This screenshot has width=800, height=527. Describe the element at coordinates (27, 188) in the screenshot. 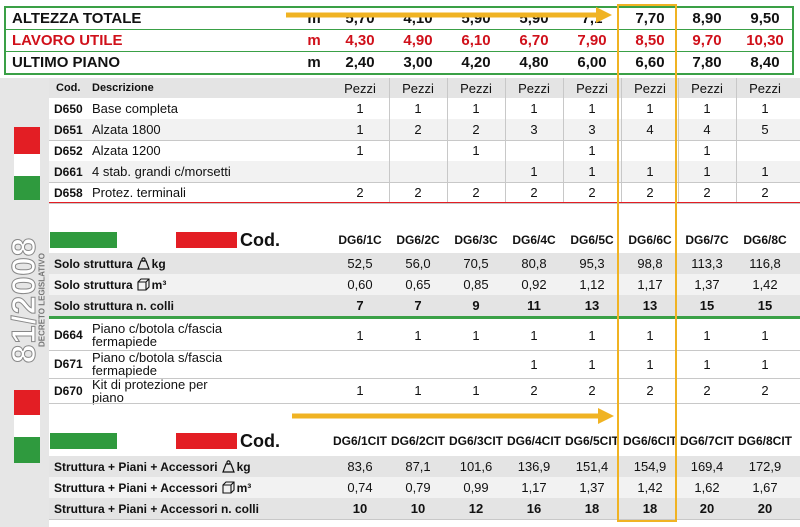

I see `flag-1-green` at that location.